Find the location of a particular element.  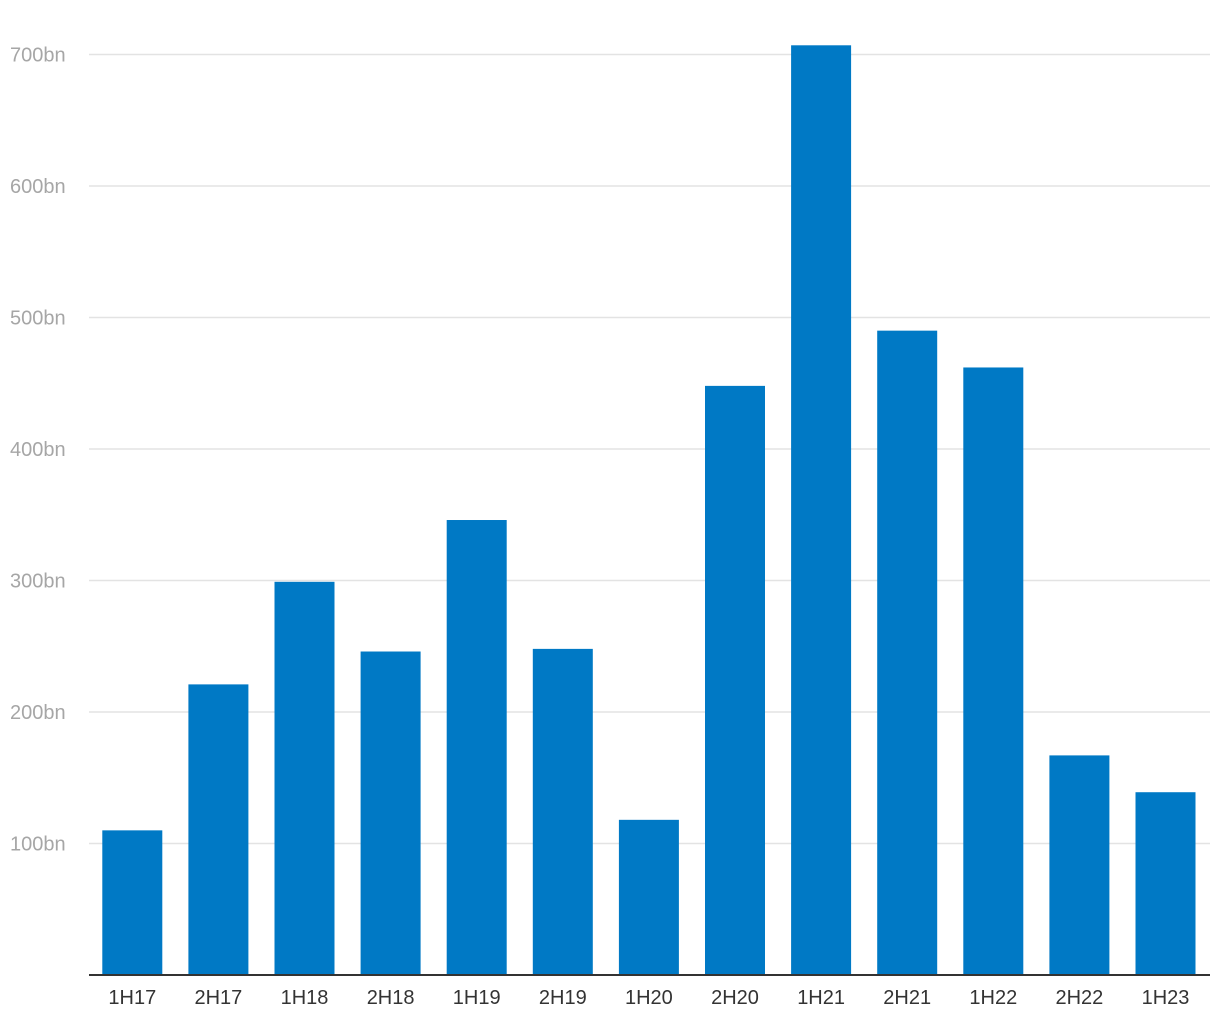

bar-1h18 is located at coordinates (304, 778).